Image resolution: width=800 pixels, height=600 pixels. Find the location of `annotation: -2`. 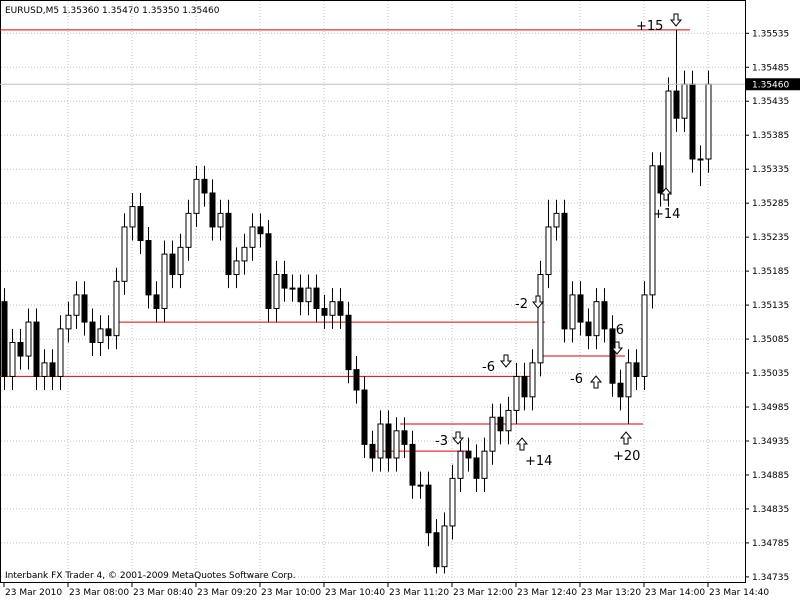

annotation: -2 is located at coordinates (521, 304).